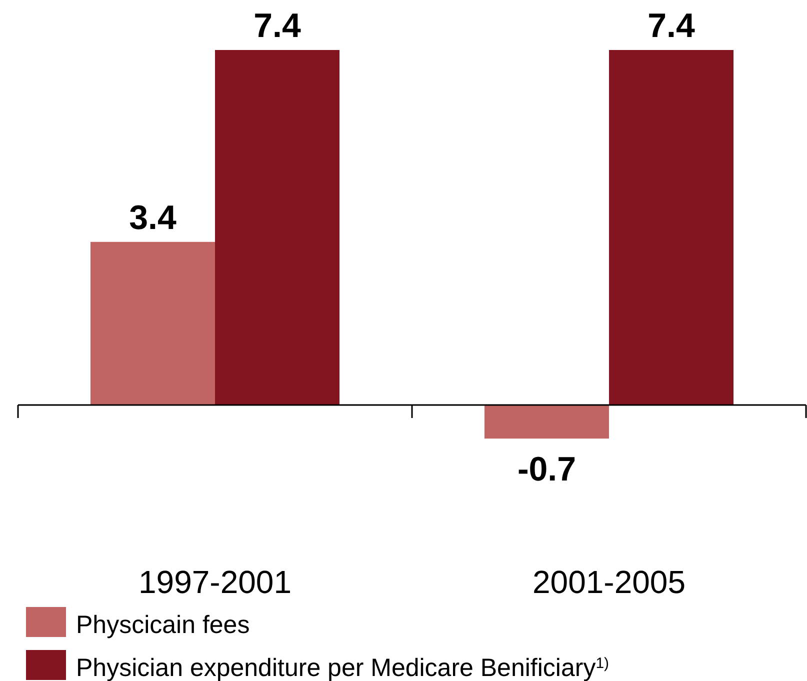 The height and width of the screenshot is (681, 807). I want to click on legend-label: Physician expenditure per Medicare Benificiary$^{1)}$, so click(343, 667).